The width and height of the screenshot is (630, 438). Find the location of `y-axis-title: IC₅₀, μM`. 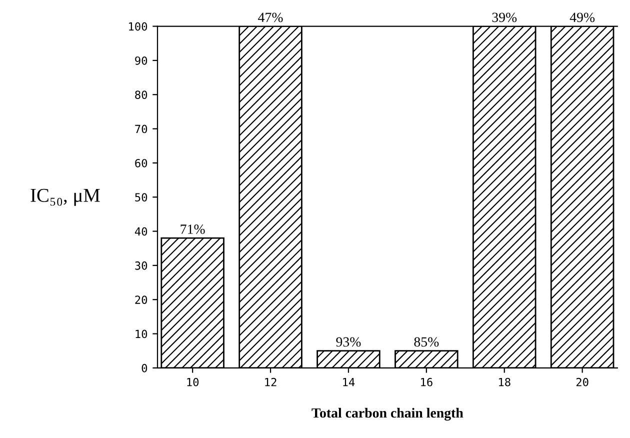

y-axis-title: IC₅₀, μM is located at coordinates (65, 197).